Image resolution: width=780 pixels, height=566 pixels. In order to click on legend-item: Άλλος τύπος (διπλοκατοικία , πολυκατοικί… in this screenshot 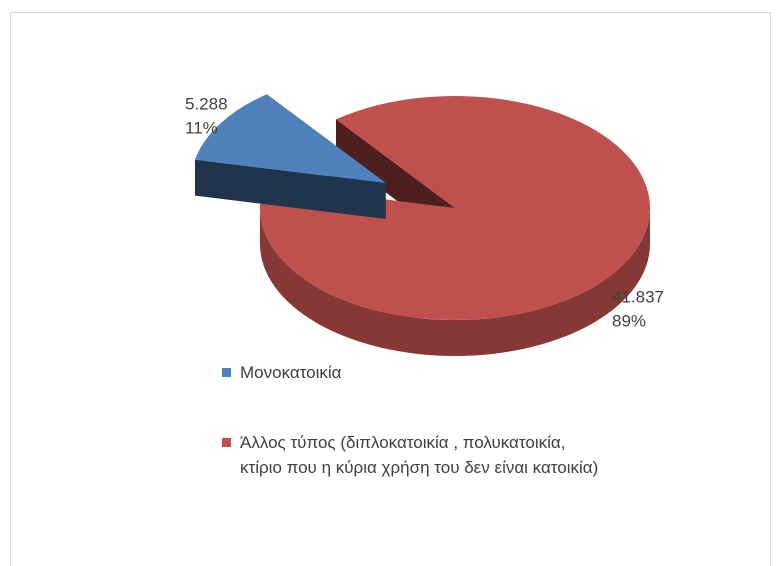, I will do `click(422, 455)`.